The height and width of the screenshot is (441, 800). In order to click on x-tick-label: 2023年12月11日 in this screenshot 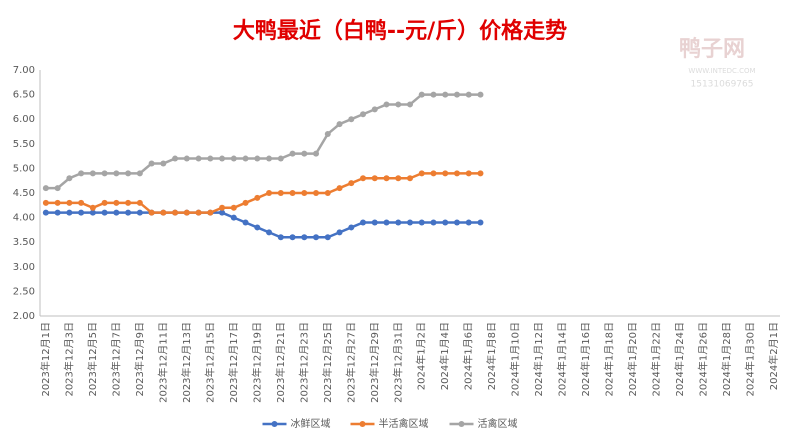, I will do `click(162, 362)`.